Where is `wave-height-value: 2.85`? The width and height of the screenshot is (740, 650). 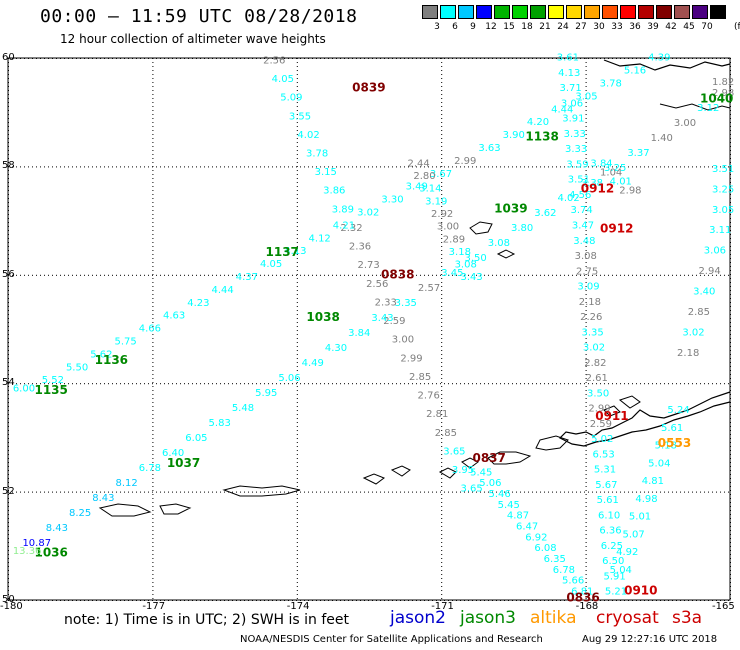 wave-height-value: 2.85 is located at coordinates (420, 377).